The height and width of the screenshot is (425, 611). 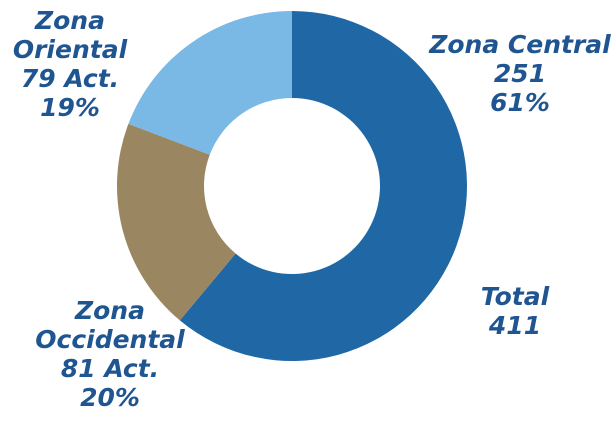 I want to click on label-occidental: Zona Occidental 81 Act. 20%, so click(x=110, y=354).